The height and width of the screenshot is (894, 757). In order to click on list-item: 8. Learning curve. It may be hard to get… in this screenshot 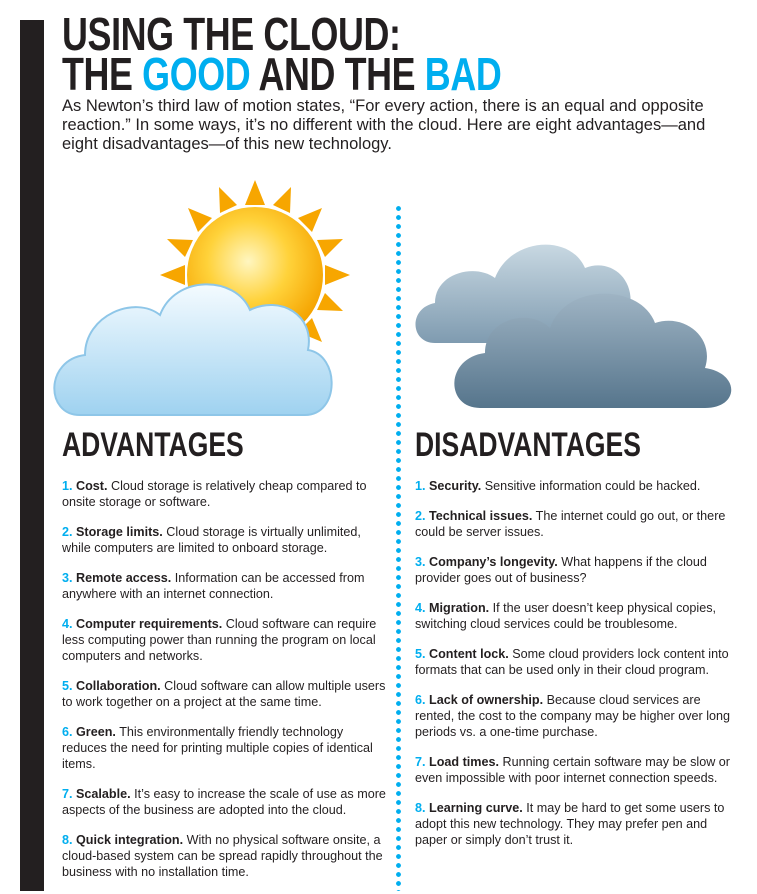, I will do `click(577, 824)`.